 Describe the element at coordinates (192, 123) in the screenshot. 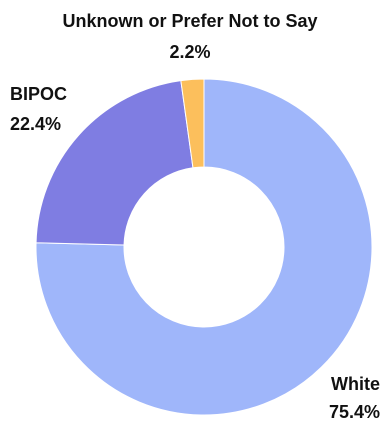

I see `slice-unknown-or-prefer-not-to-say` at that location.